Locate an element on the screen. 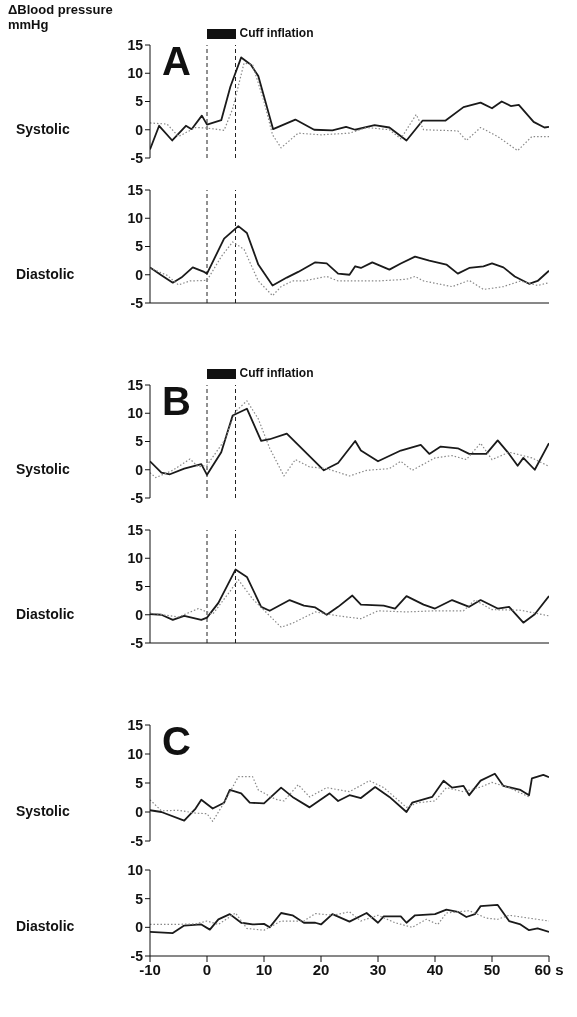 Image resolution: width=577 pixels, height=1017 pixels. x-tick-label: 0 is located at coordinates (207, 969).